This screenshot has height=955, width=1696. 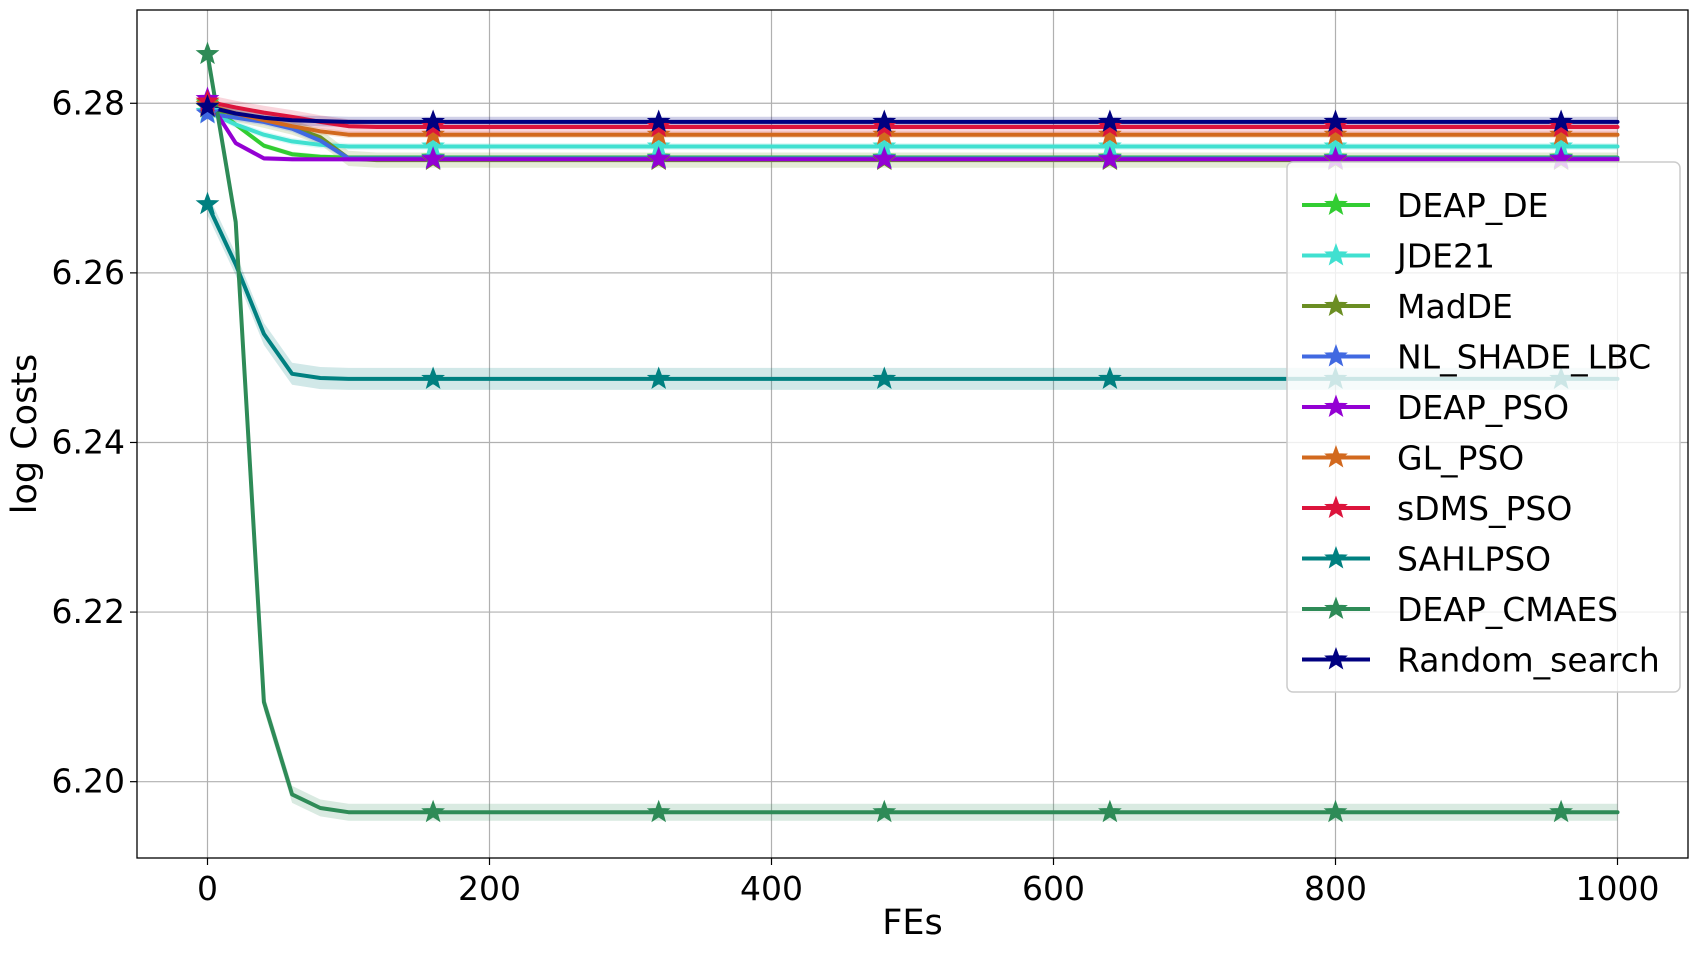 What do you see at coordinates (25, 434) in the screenshot?
I see `y-axis-label: log Costs` at bounding box center [25, 434].